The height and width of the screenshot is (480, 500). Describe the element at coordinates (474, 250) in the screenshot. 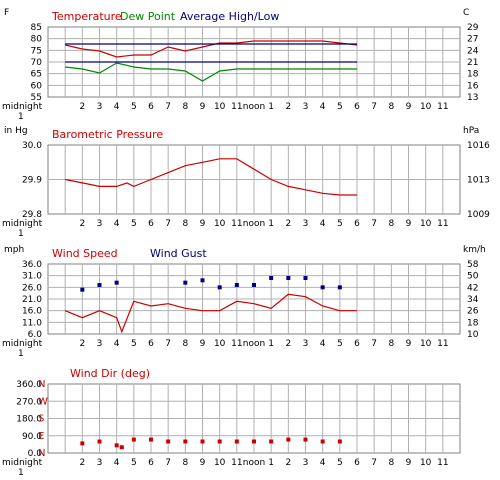

I see `wind-unit-right: km/h` at that location.